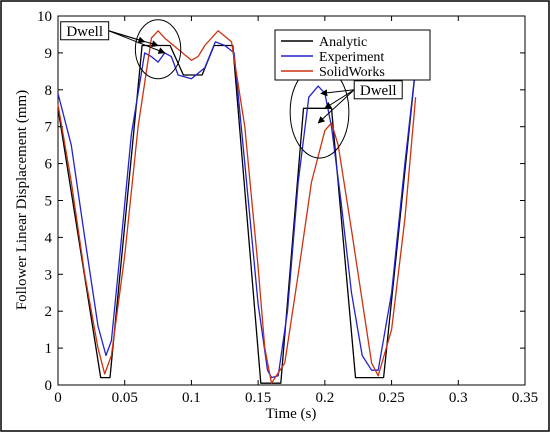 The width and height of the screenshot is (550, 432). Describe the element at coordinates (125, 398) in the screenshot. I see `x-tick-label: 0.05` at that location.